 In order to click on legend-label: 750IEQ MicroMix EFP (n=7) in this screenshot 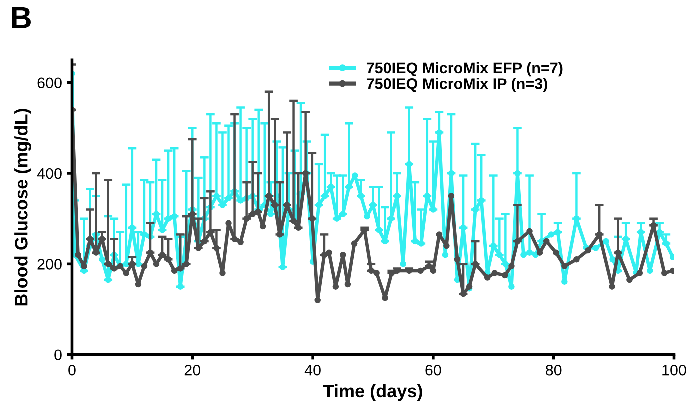, I will do `click(464, 69)`.